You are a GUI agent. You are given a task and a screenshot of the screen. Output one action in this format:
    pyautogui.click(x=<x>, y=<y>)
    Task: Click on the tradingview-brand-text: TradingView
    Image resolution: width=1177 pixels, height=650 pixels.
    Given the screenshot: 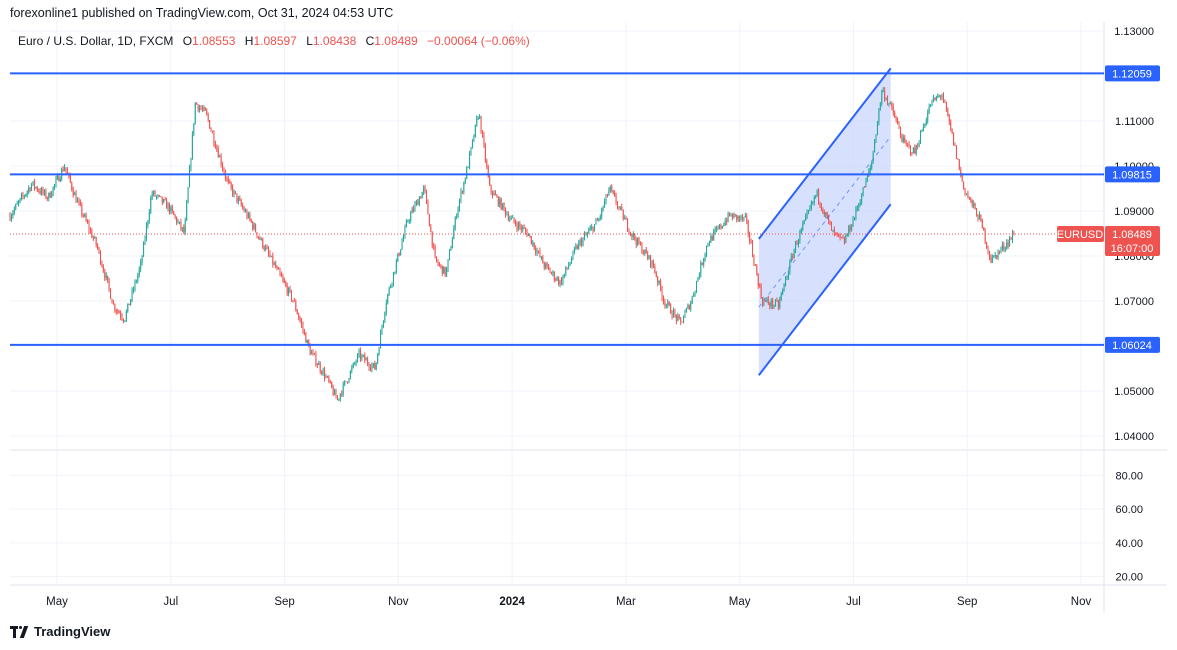 What is the action you would take?
    pyautogui.click(x=72, y=631)
    